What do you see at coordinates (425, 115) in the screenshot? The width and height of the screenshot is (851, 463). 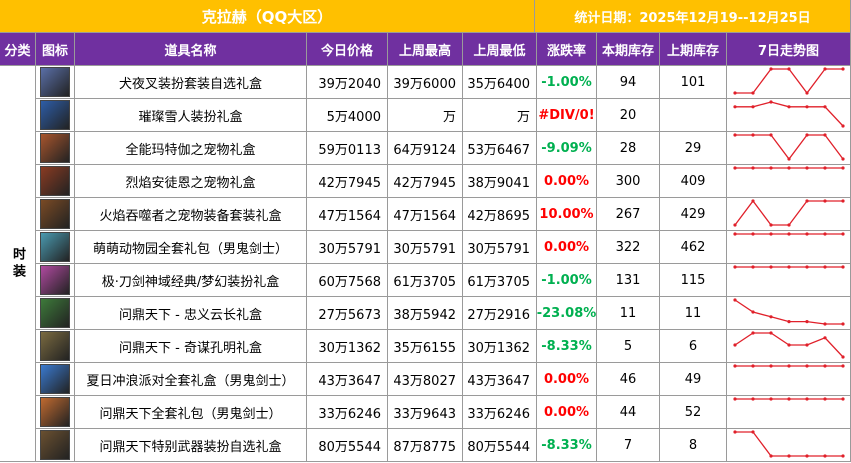 I see `high: 万` at bounding box center [425, 115].